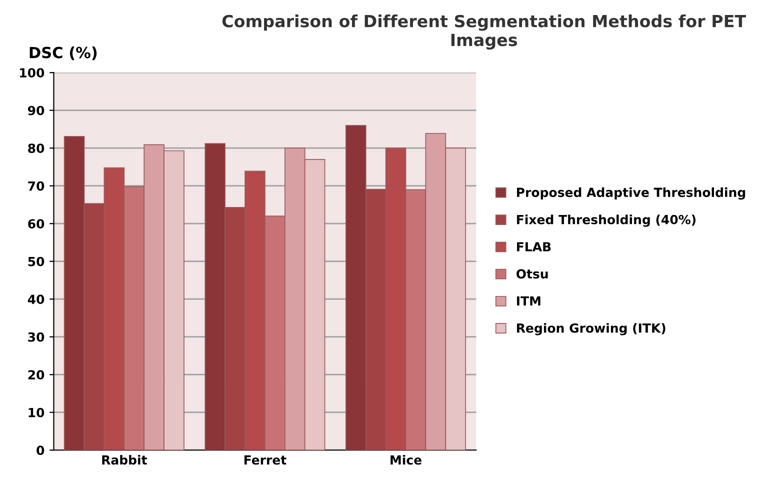 This screenshot has height=484, width=768. Describe the element at coordinates (528, 301) in the screenshot. I see `legend-label: ITM` at that location.